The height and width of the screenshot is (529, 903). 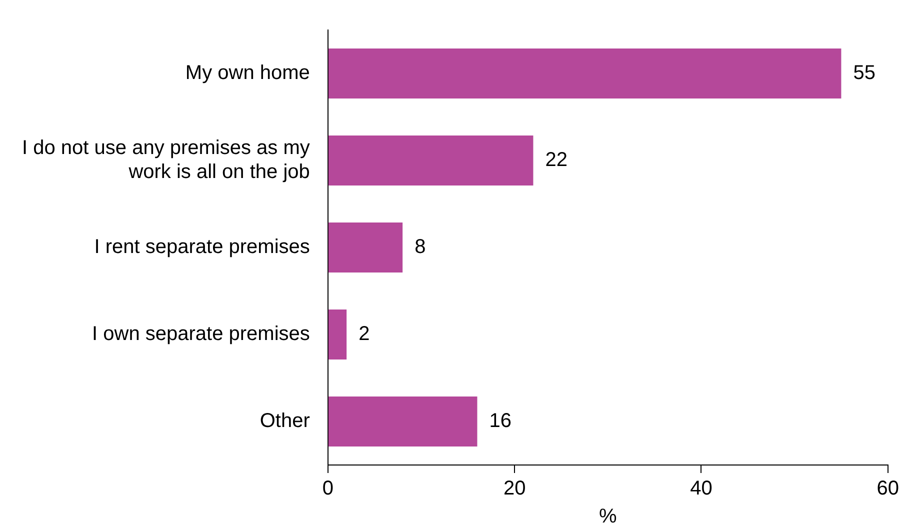 I want to click on data-label: 55, so click(x=864, y=73).